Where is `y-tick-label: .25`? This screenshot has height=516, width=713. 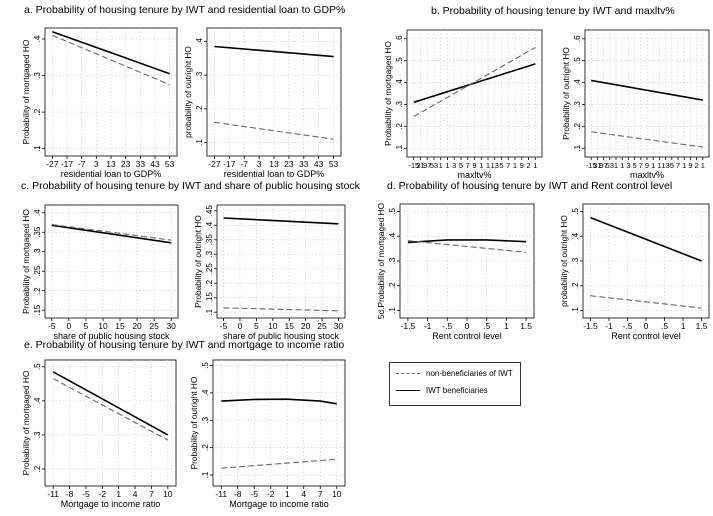 y-tick-label: .25 is located at coordinates (37, 271).